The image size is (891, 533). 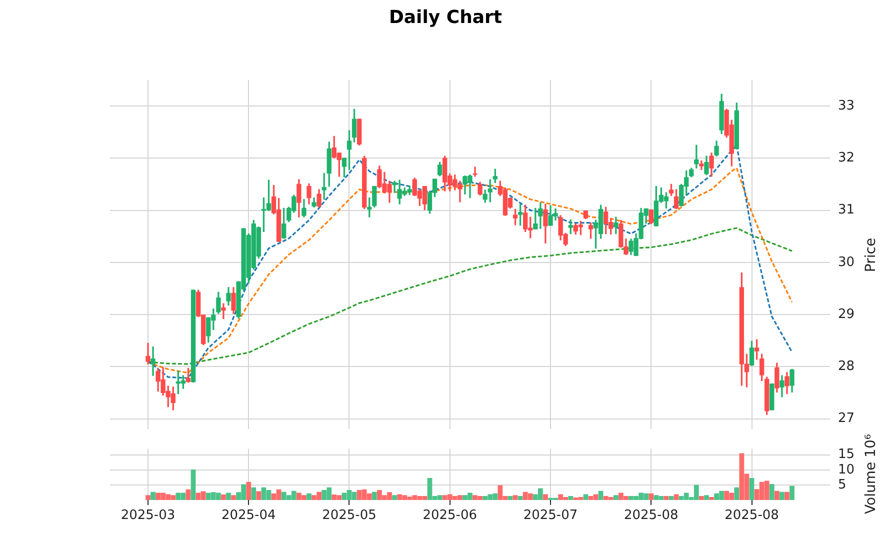 I want to click on y-tick-label: 10, so click(x=846, y=470).